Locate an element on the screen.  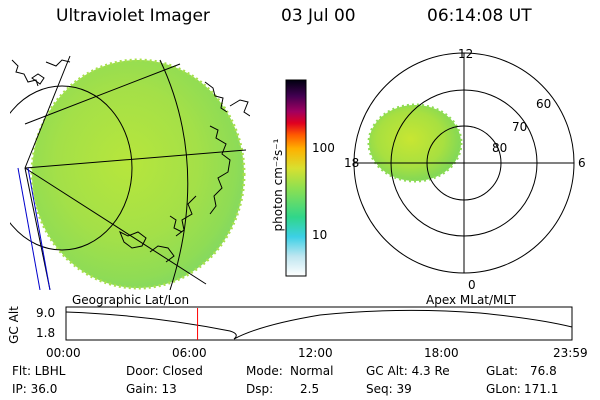
colorbar-unit-label: photon cm⁻²s⁻¹ is located at coordinates (278, 185).